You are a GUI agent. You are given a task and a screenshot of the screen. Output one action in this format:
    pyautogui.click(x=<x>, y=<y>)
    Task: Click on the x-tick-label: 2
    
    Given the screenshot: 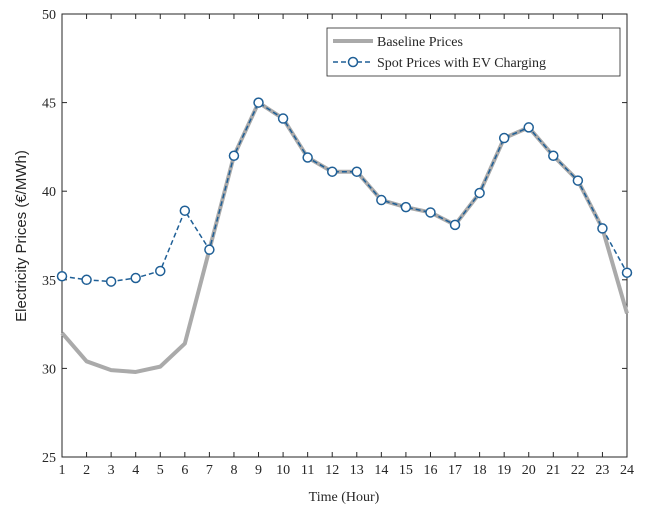 What is the action you would take?
    pyautogui.click(x=86, y=470)
    